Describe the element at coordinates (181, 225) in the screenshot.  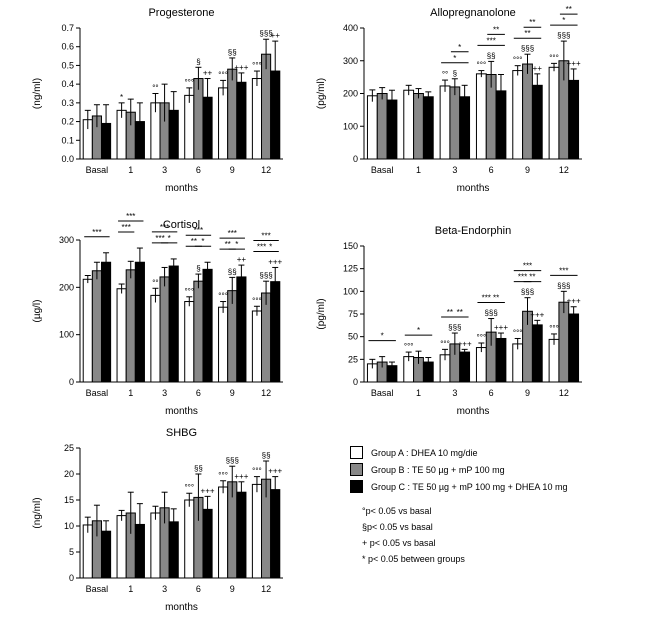
I see `chart-title: Cortisol` at that location.